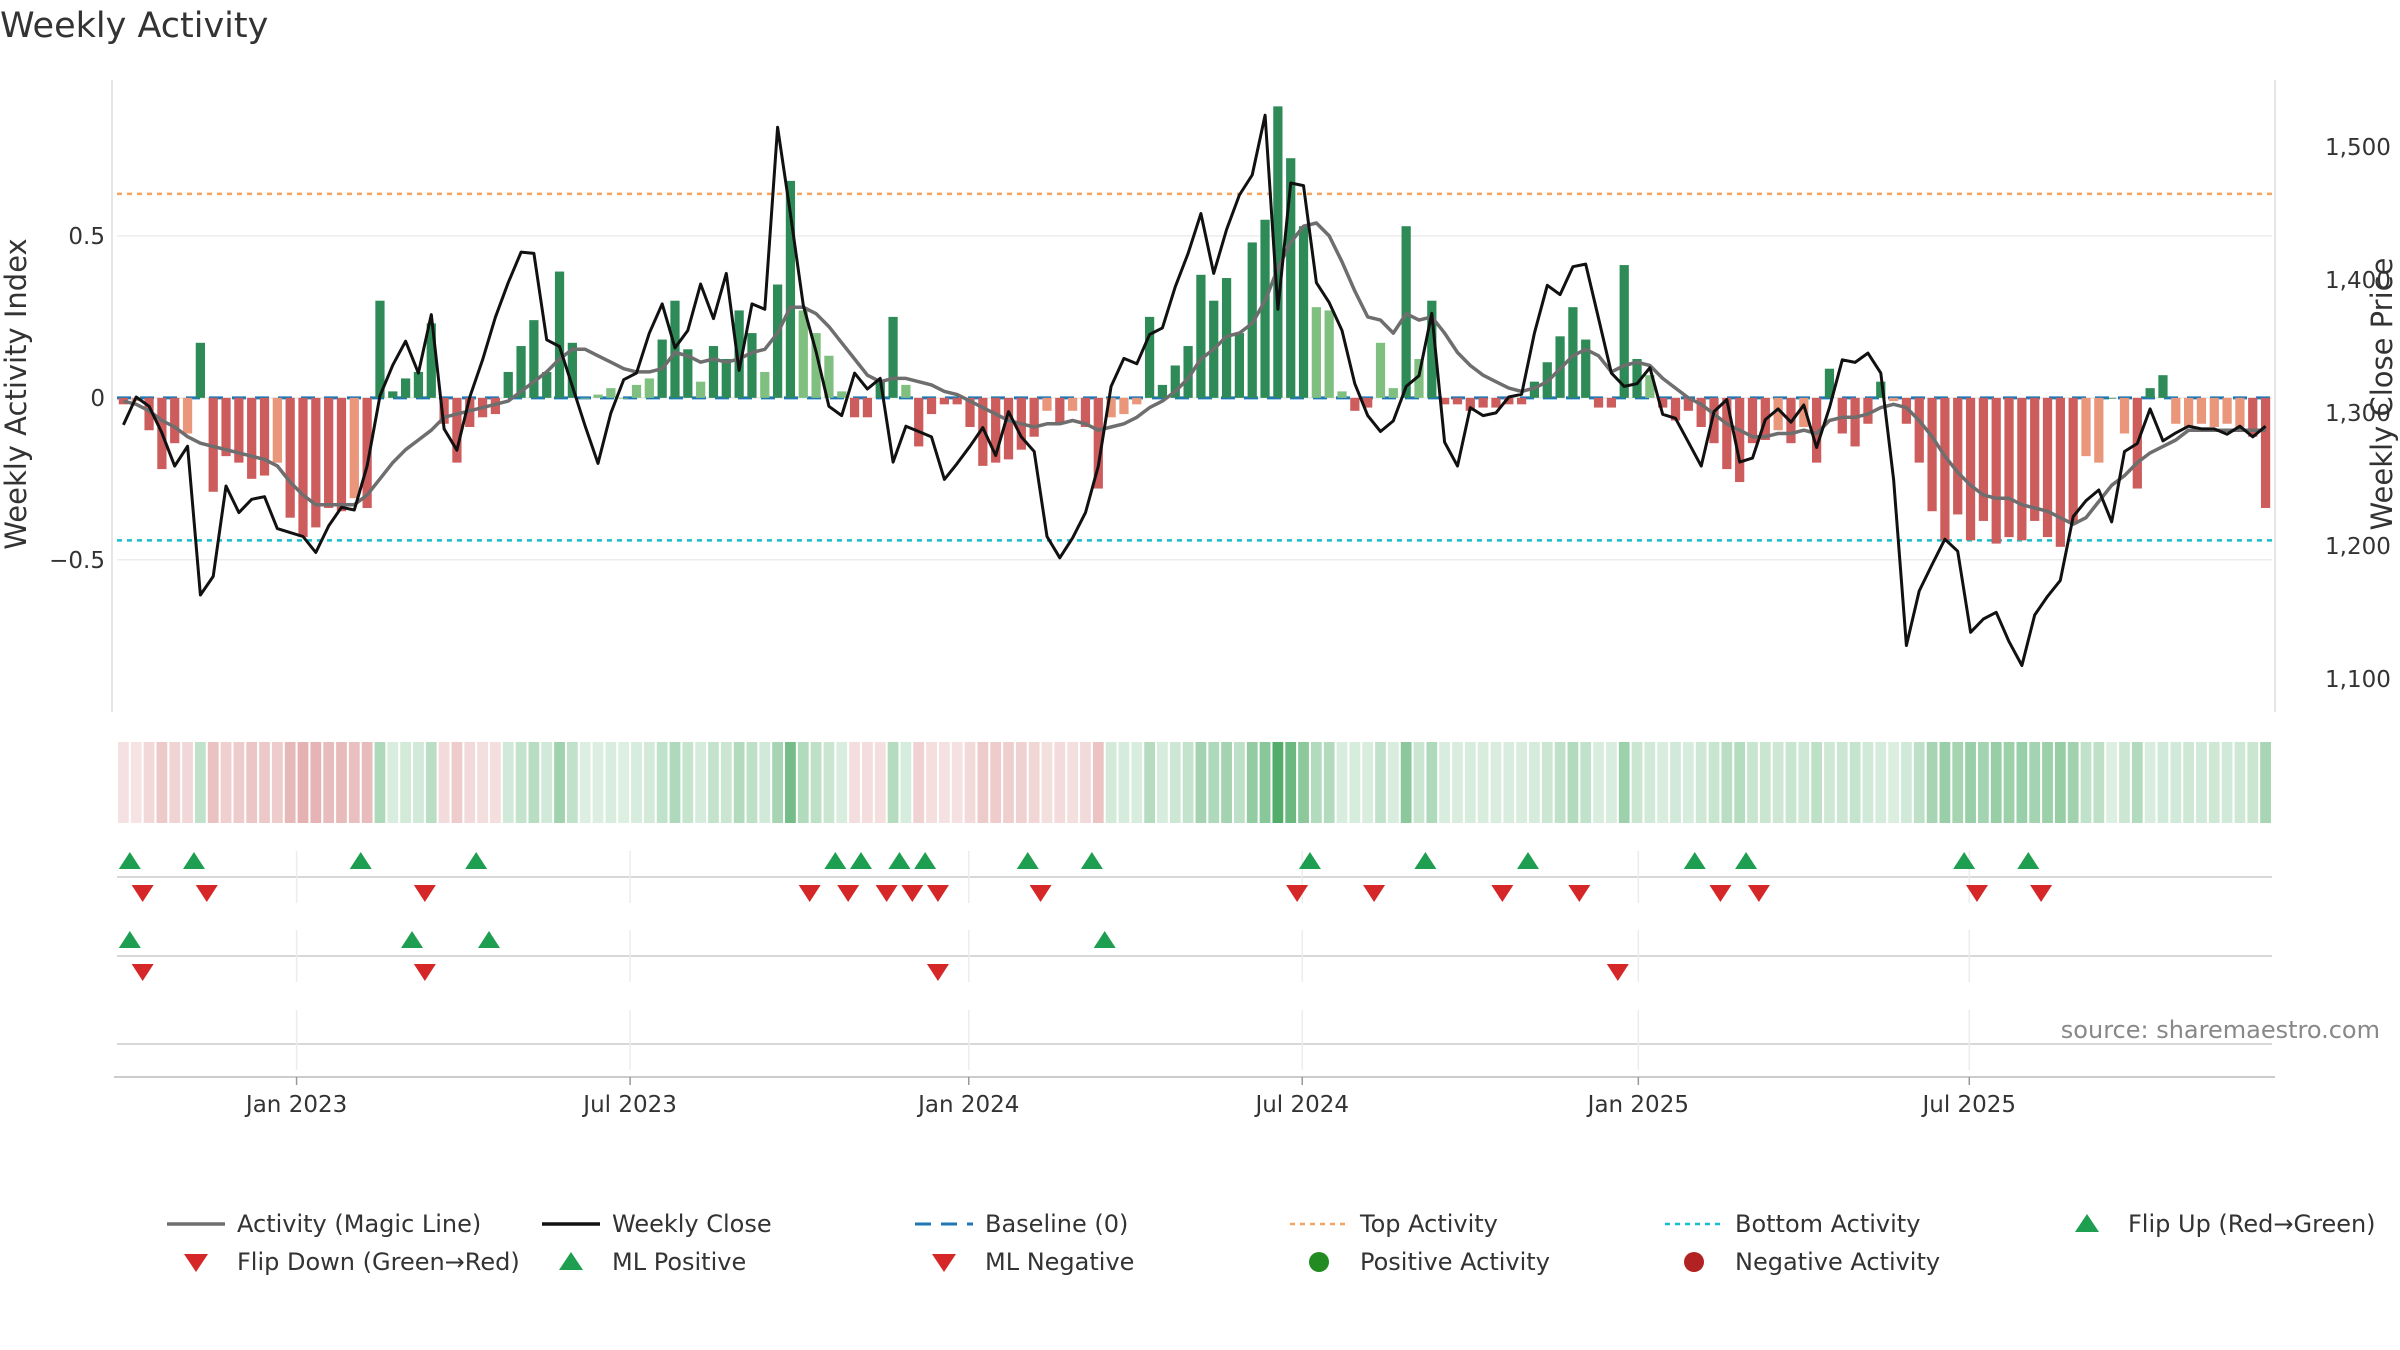 The image size is (2400, 1350). What do you see at coordinates (2358, 547) in the screenshot?
I see `right-tick-label: 1,200` at bounding box center [2358, 547].